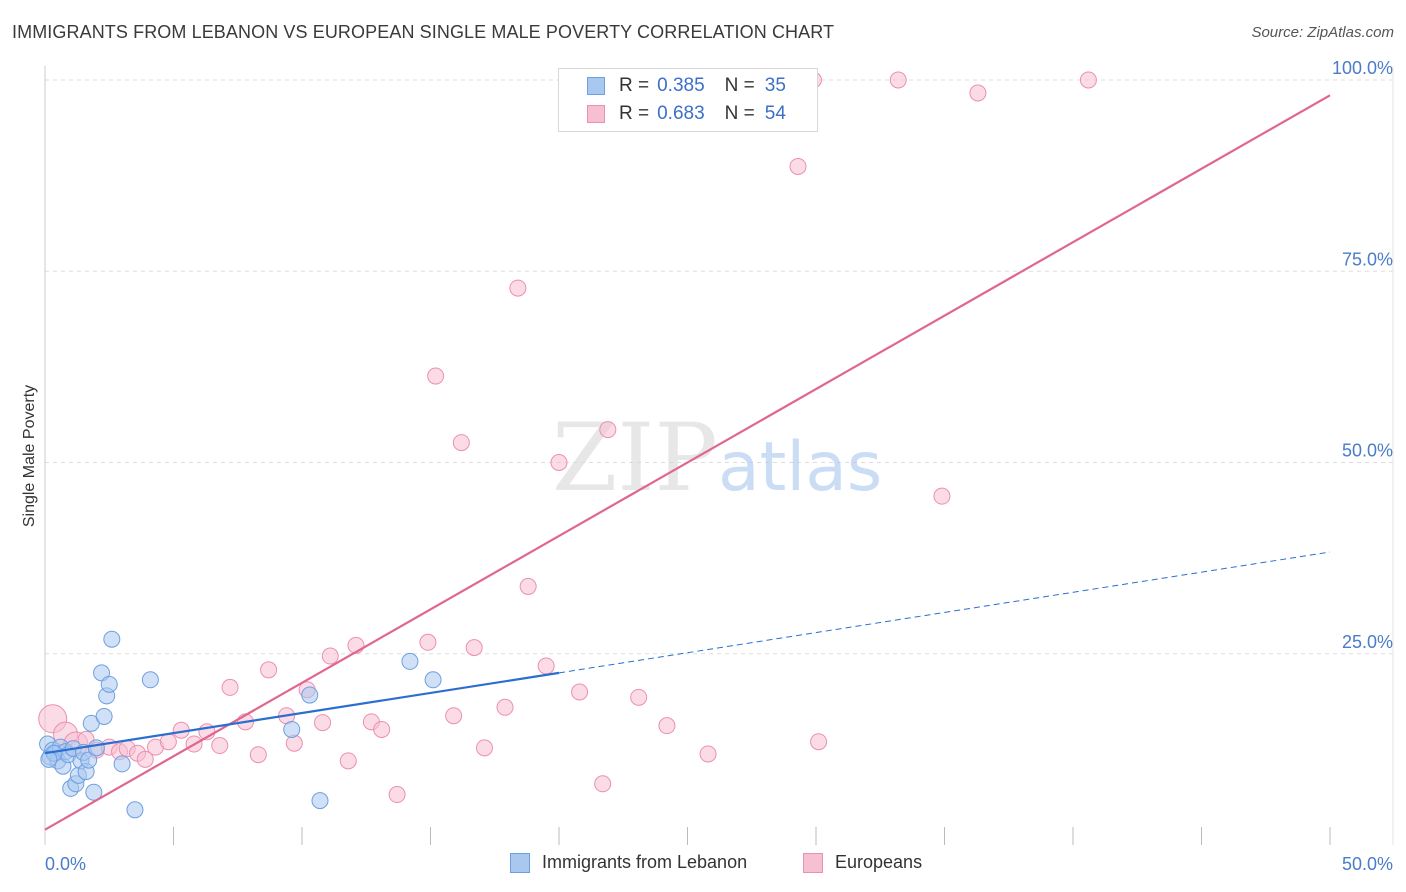 This screenshot has width=1406, height=892. I want to click on lebanon-trend-extension, so click(944, 612).